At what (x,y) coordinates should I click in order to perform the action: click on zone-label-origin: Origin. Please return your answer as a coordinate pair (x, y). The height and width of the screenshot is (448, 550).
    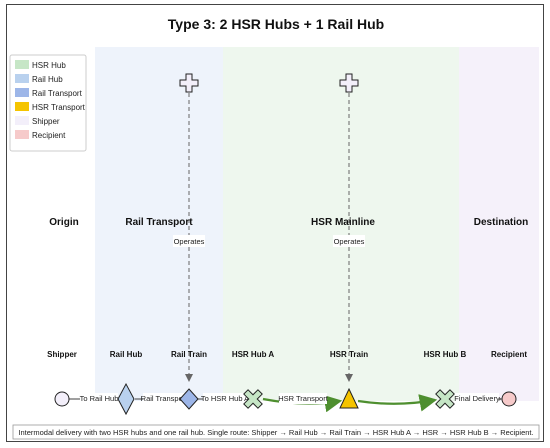
    Looking at the image, I should click on (63, 222).